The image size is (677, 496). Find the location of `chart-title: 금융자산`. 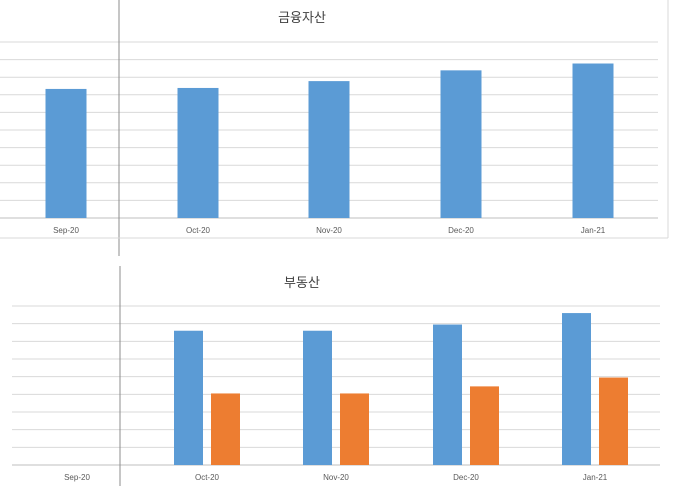

chart-title: 금융자산 is located at coordinates (302, 18).